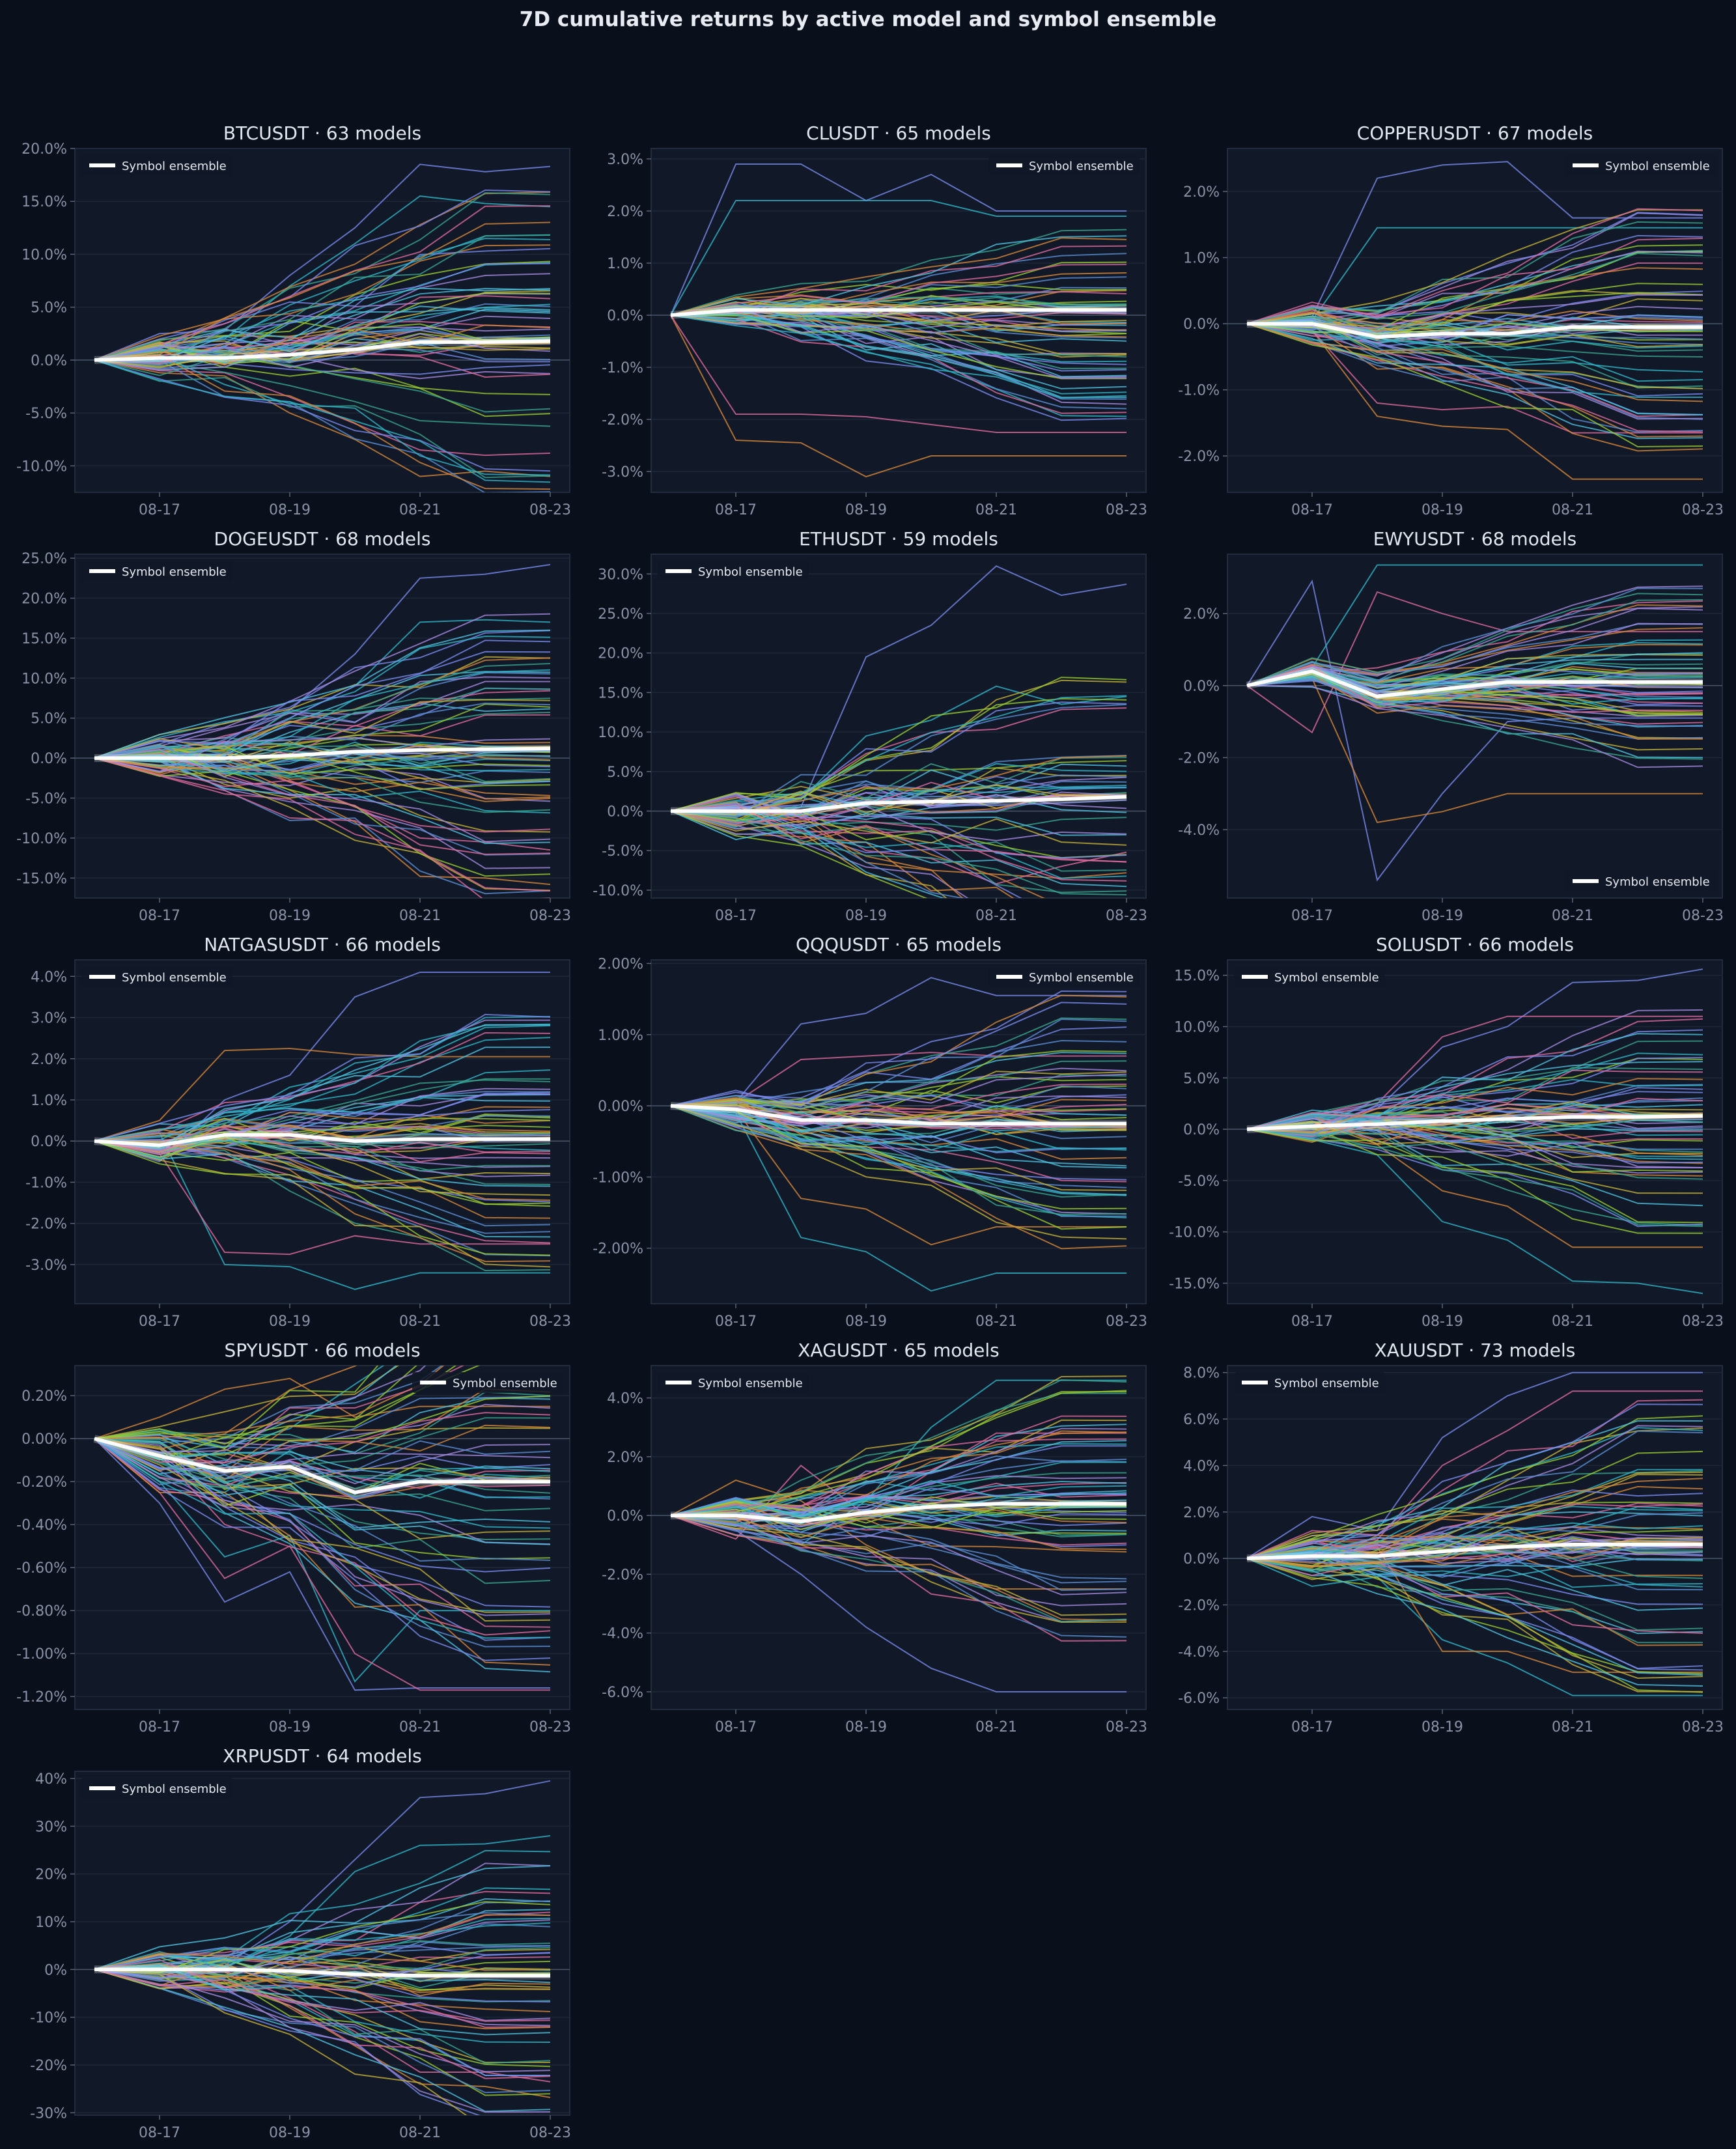  What do you see at coordinates (866, 1321) in the screenshot?
I see `x-tick-label: 08-19` at bounding box center [866, 1321].